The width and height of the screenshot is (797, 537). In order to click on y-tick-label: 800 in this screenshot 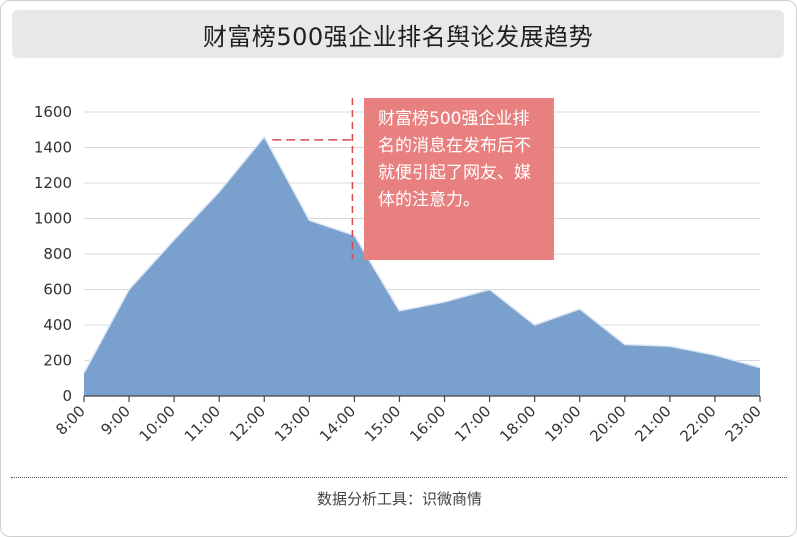, I will do `click(57, 254)`.